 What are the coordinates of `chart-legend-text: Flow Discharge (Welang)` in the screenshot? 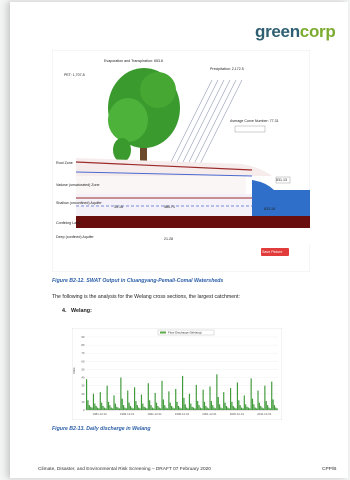 It's located at (185, 333).